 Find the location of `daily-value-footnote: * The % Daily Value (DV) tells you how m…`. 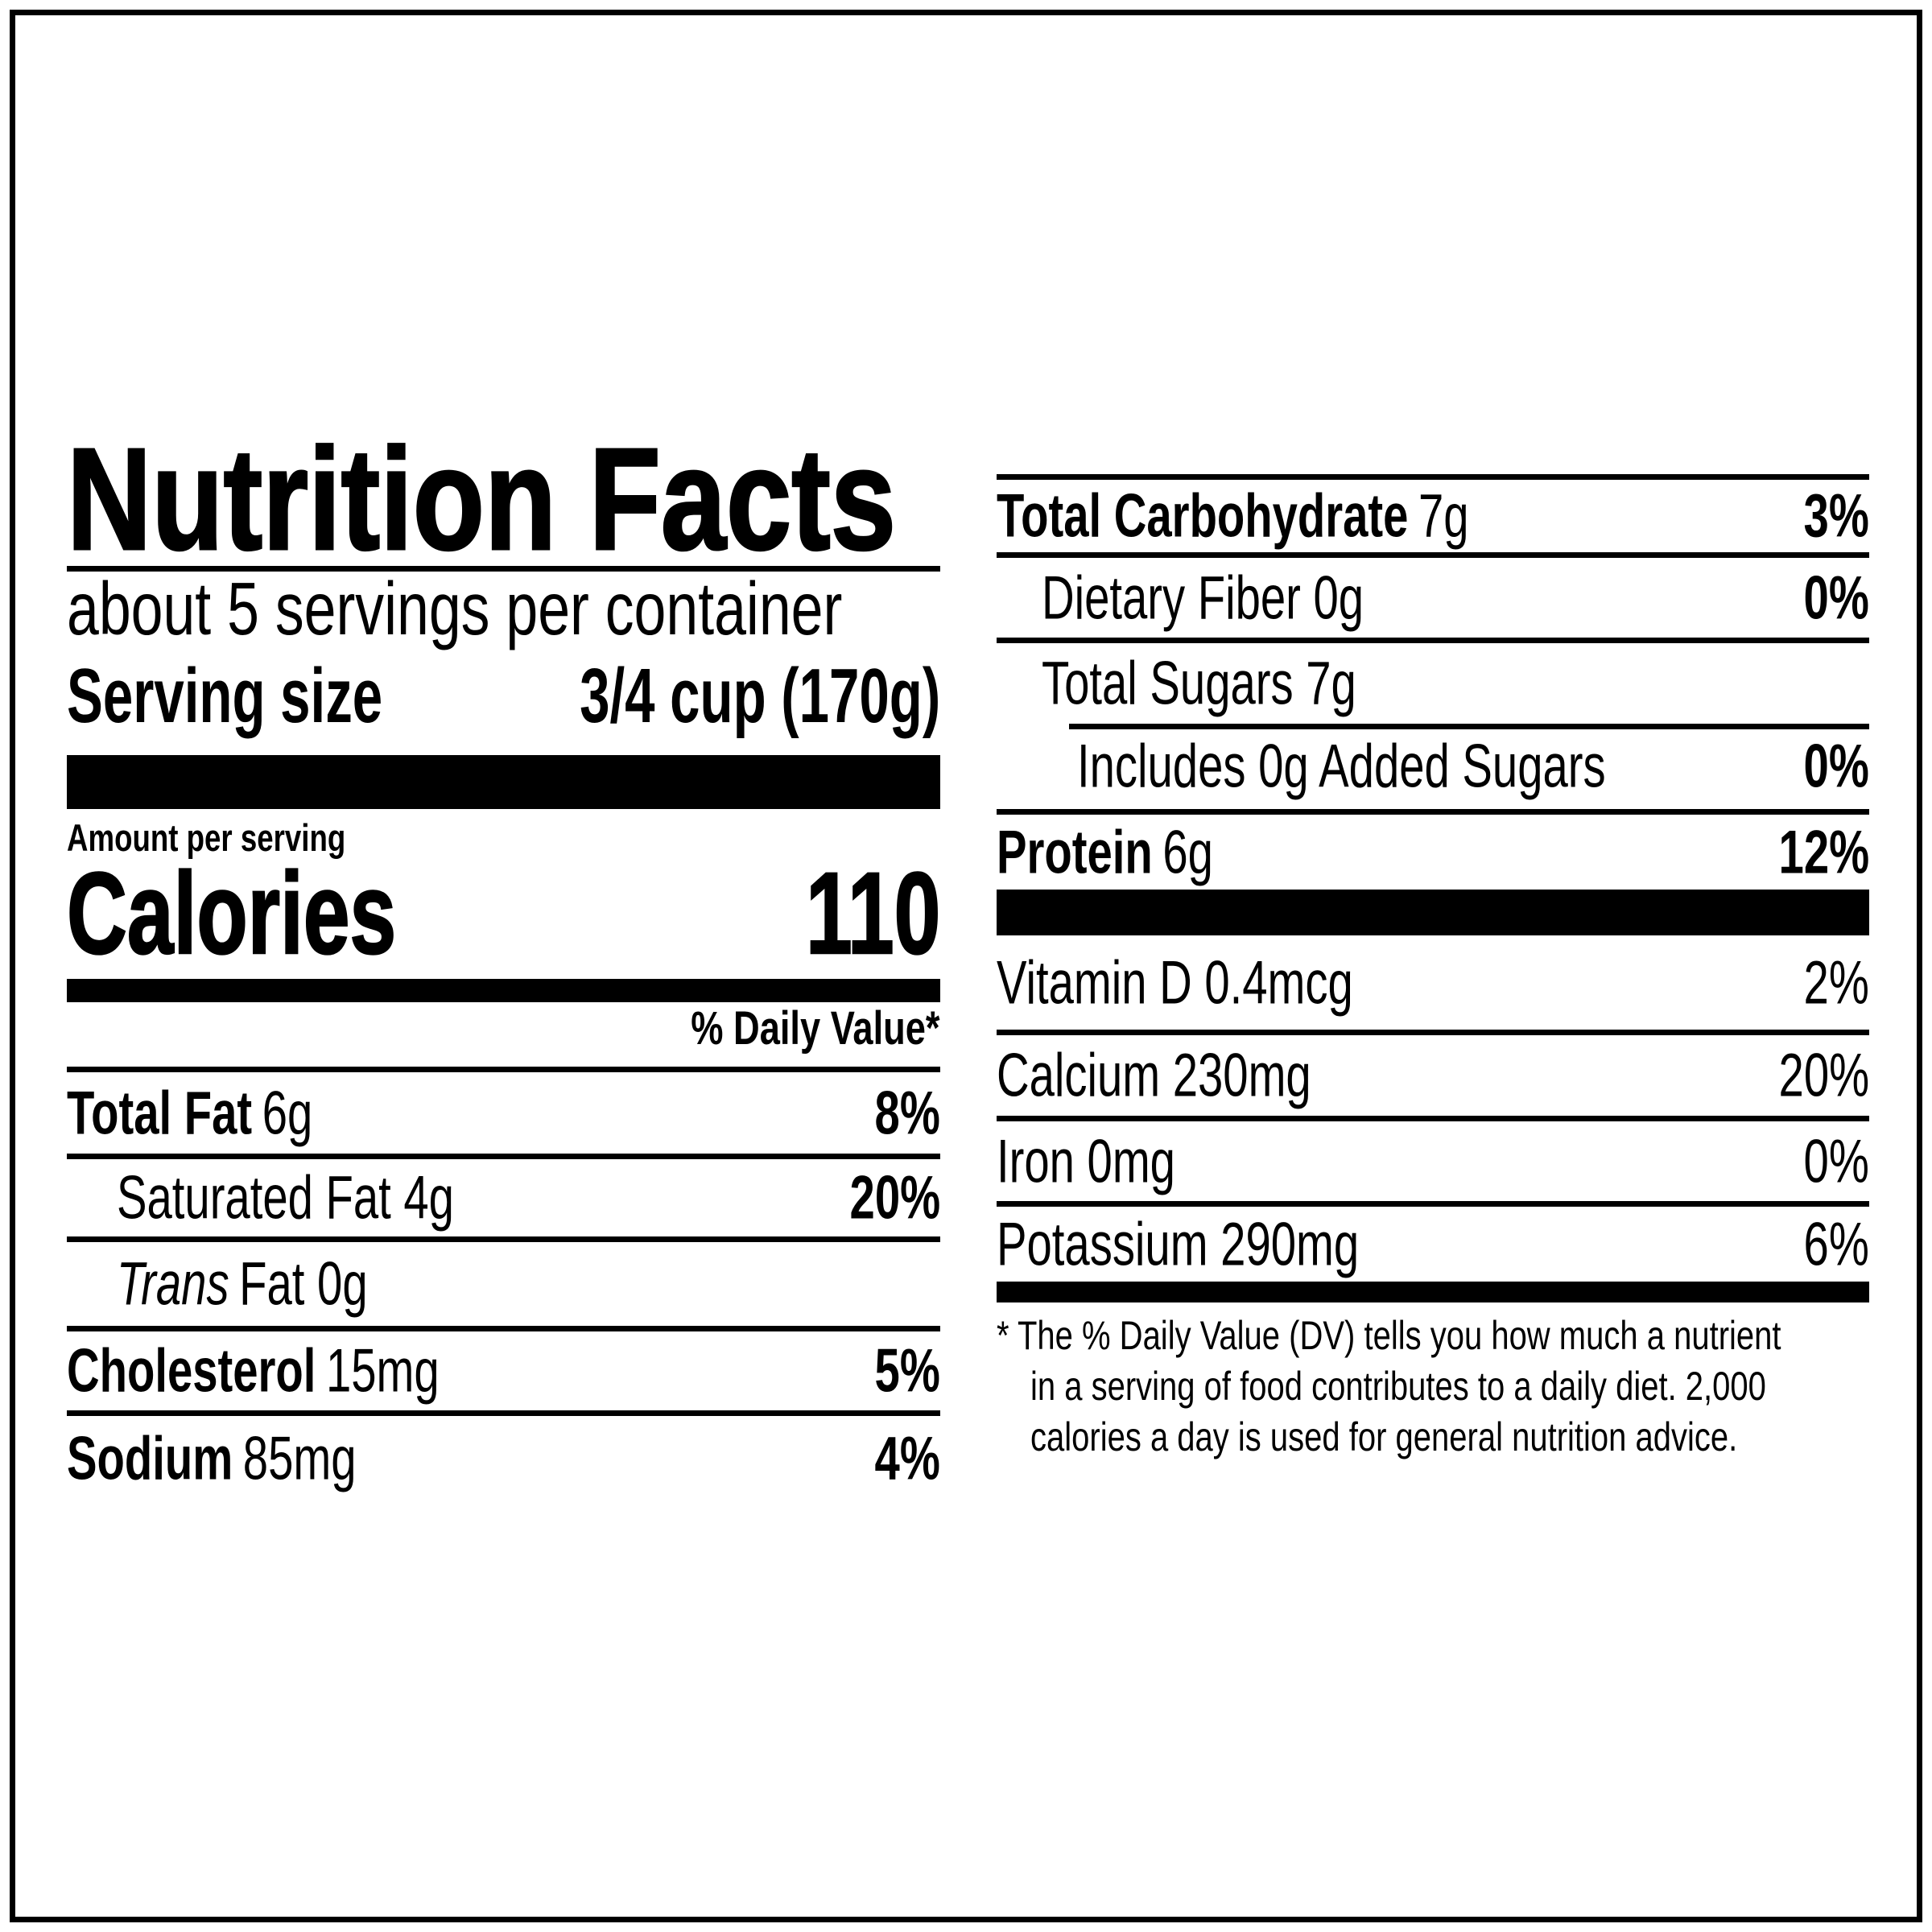

daily-value-footnote: * The % Daily Value (DV) tells you how m… is located at coordinates (1443, 1387).